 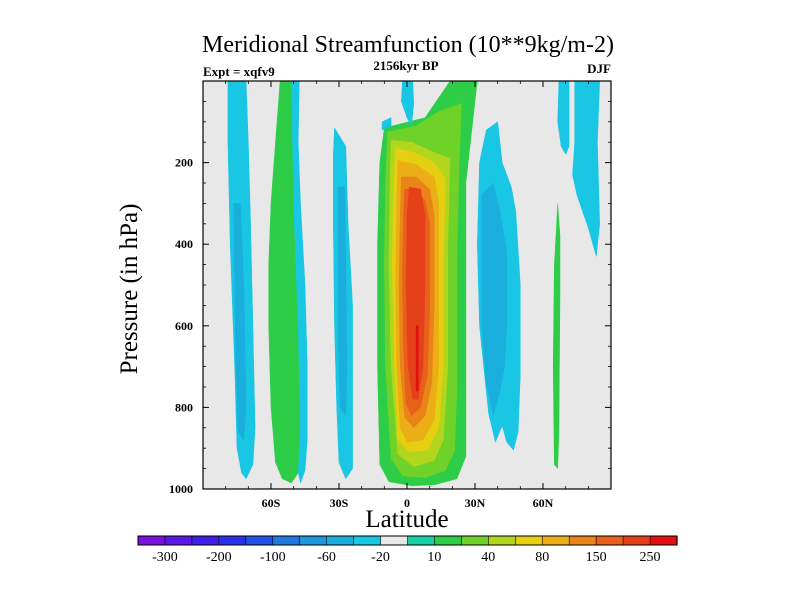 What do you see at coordinates (380, 557) in the screenshot?
I see `colorbar-label: -20` at bounding box center [380, 557].